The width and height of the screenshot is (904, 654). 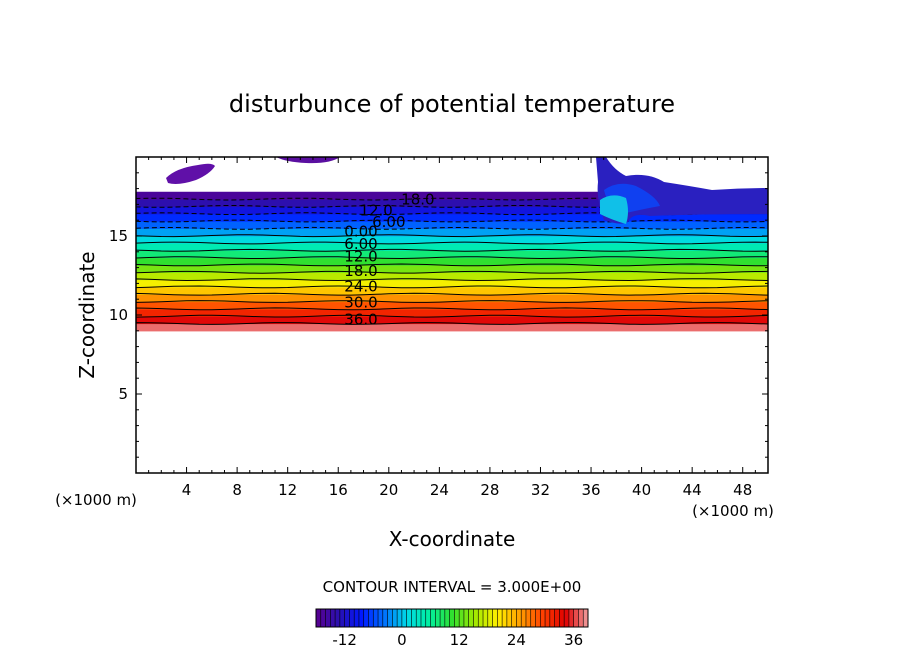 What do you see at coordinates (360, 302) in the screenshot?
I see `contour-label: 30.0` at bounding box center [360, 302].